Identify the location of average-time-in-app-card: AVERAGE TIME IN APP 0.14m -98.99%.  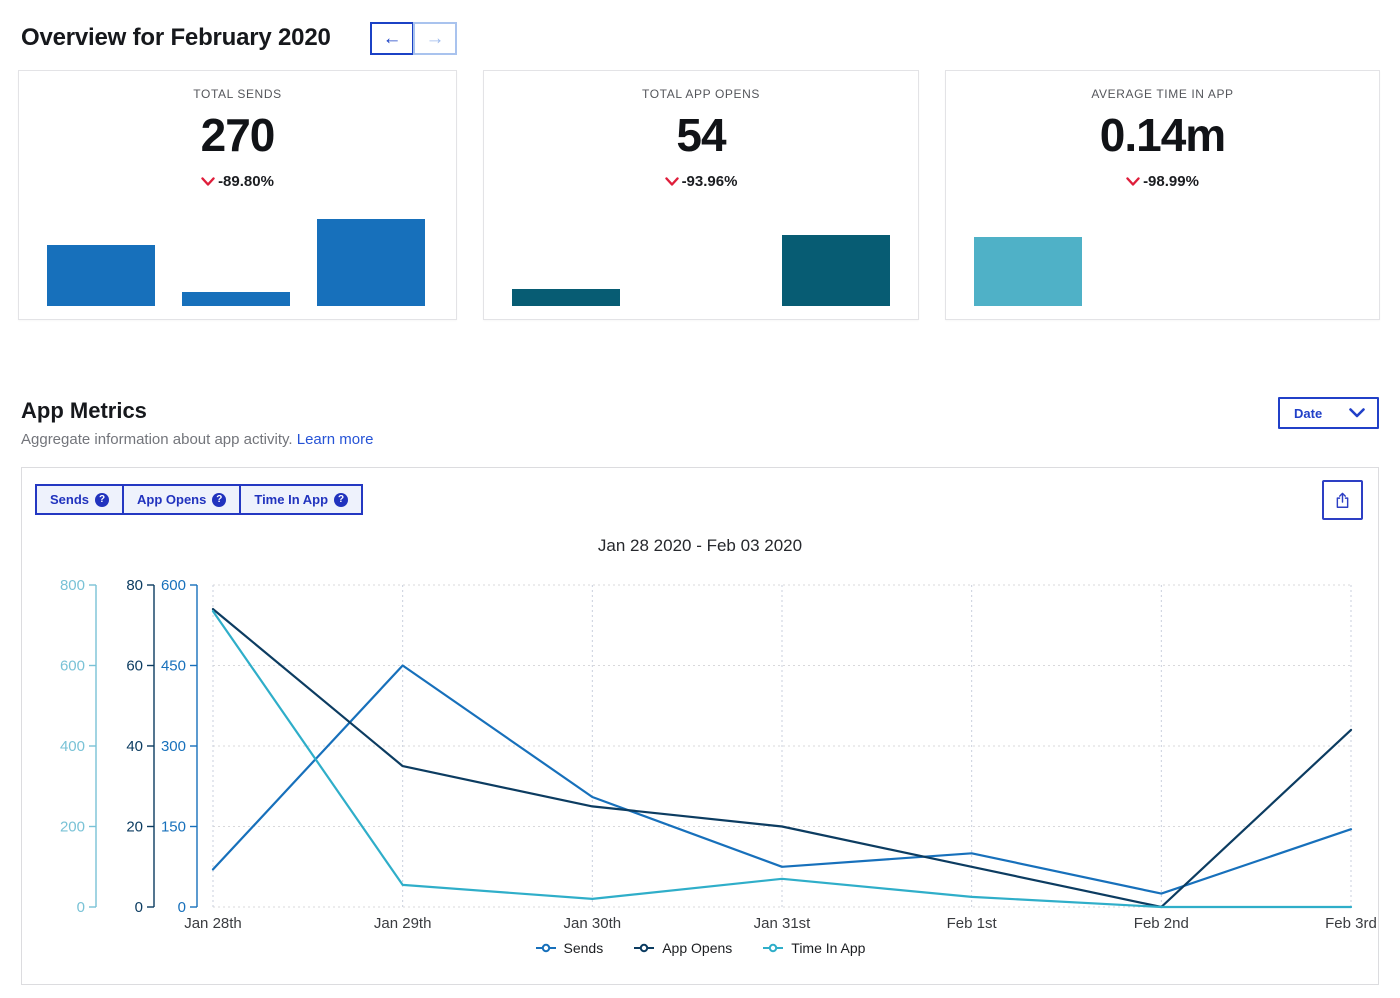
(1162, 195).